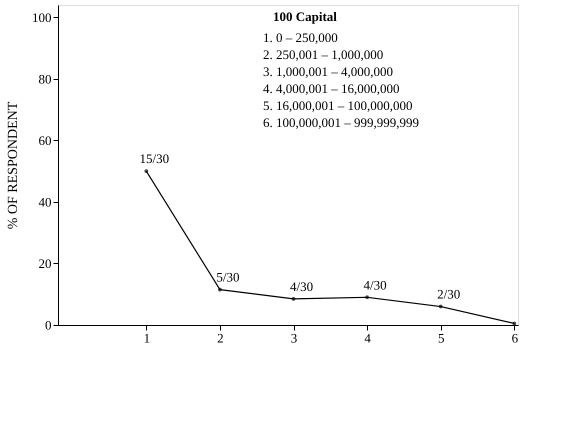 The height and width of the screenshot is (430, 574). I want to click on data-label: 5/30, so click(228, 277).